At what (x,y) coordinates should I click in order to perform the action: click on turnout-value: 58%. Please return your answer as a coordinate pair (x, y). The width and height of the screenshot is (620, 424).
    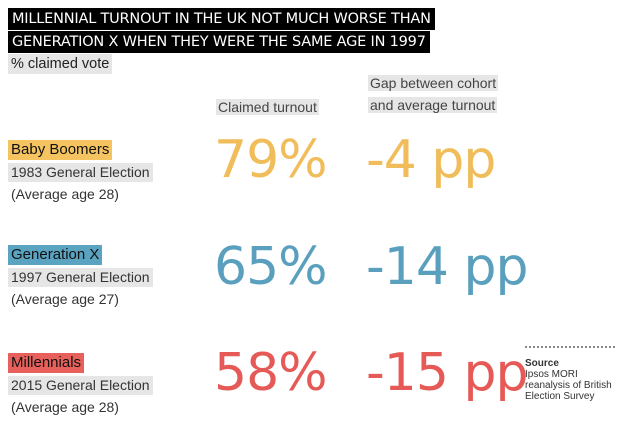
    Looking at the image, I should click on (271, 373).